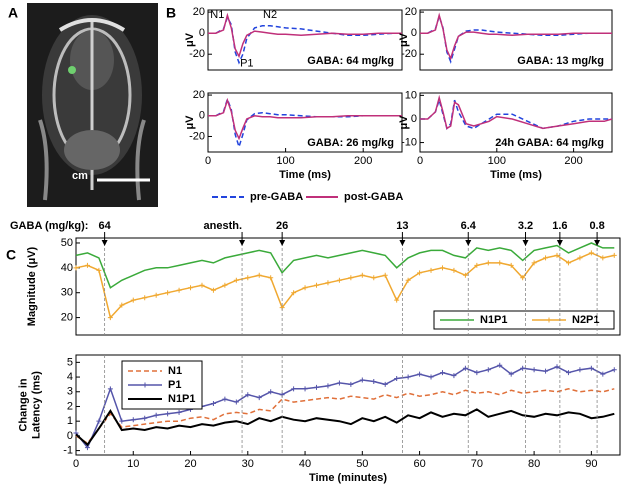 The height and width of the screenshot is (503, 625). What do you see at coordinates (67, 243) in the screenshot?
I see `y-tick-label: 50` at bounding box center [67, 243].